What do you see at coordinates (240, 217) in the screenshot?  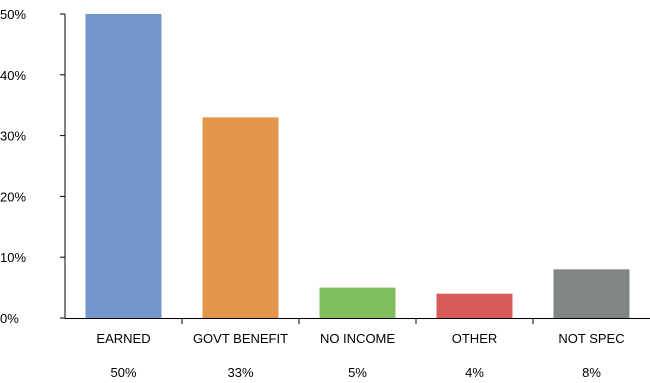 I see `bar-govt-benefit` at bounding box center [240, 217].